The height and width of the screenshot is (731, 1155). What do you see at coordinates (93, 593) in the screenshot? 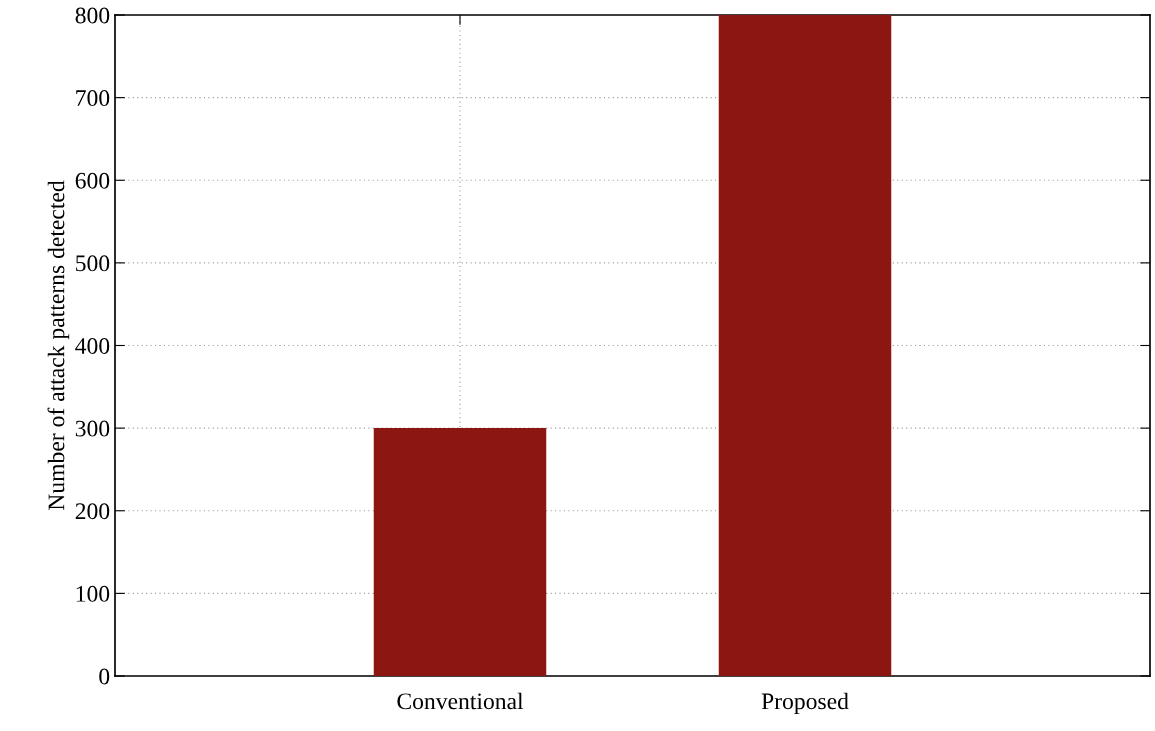
I see `y-tick-label: 100` at bounding box center [93, 593].